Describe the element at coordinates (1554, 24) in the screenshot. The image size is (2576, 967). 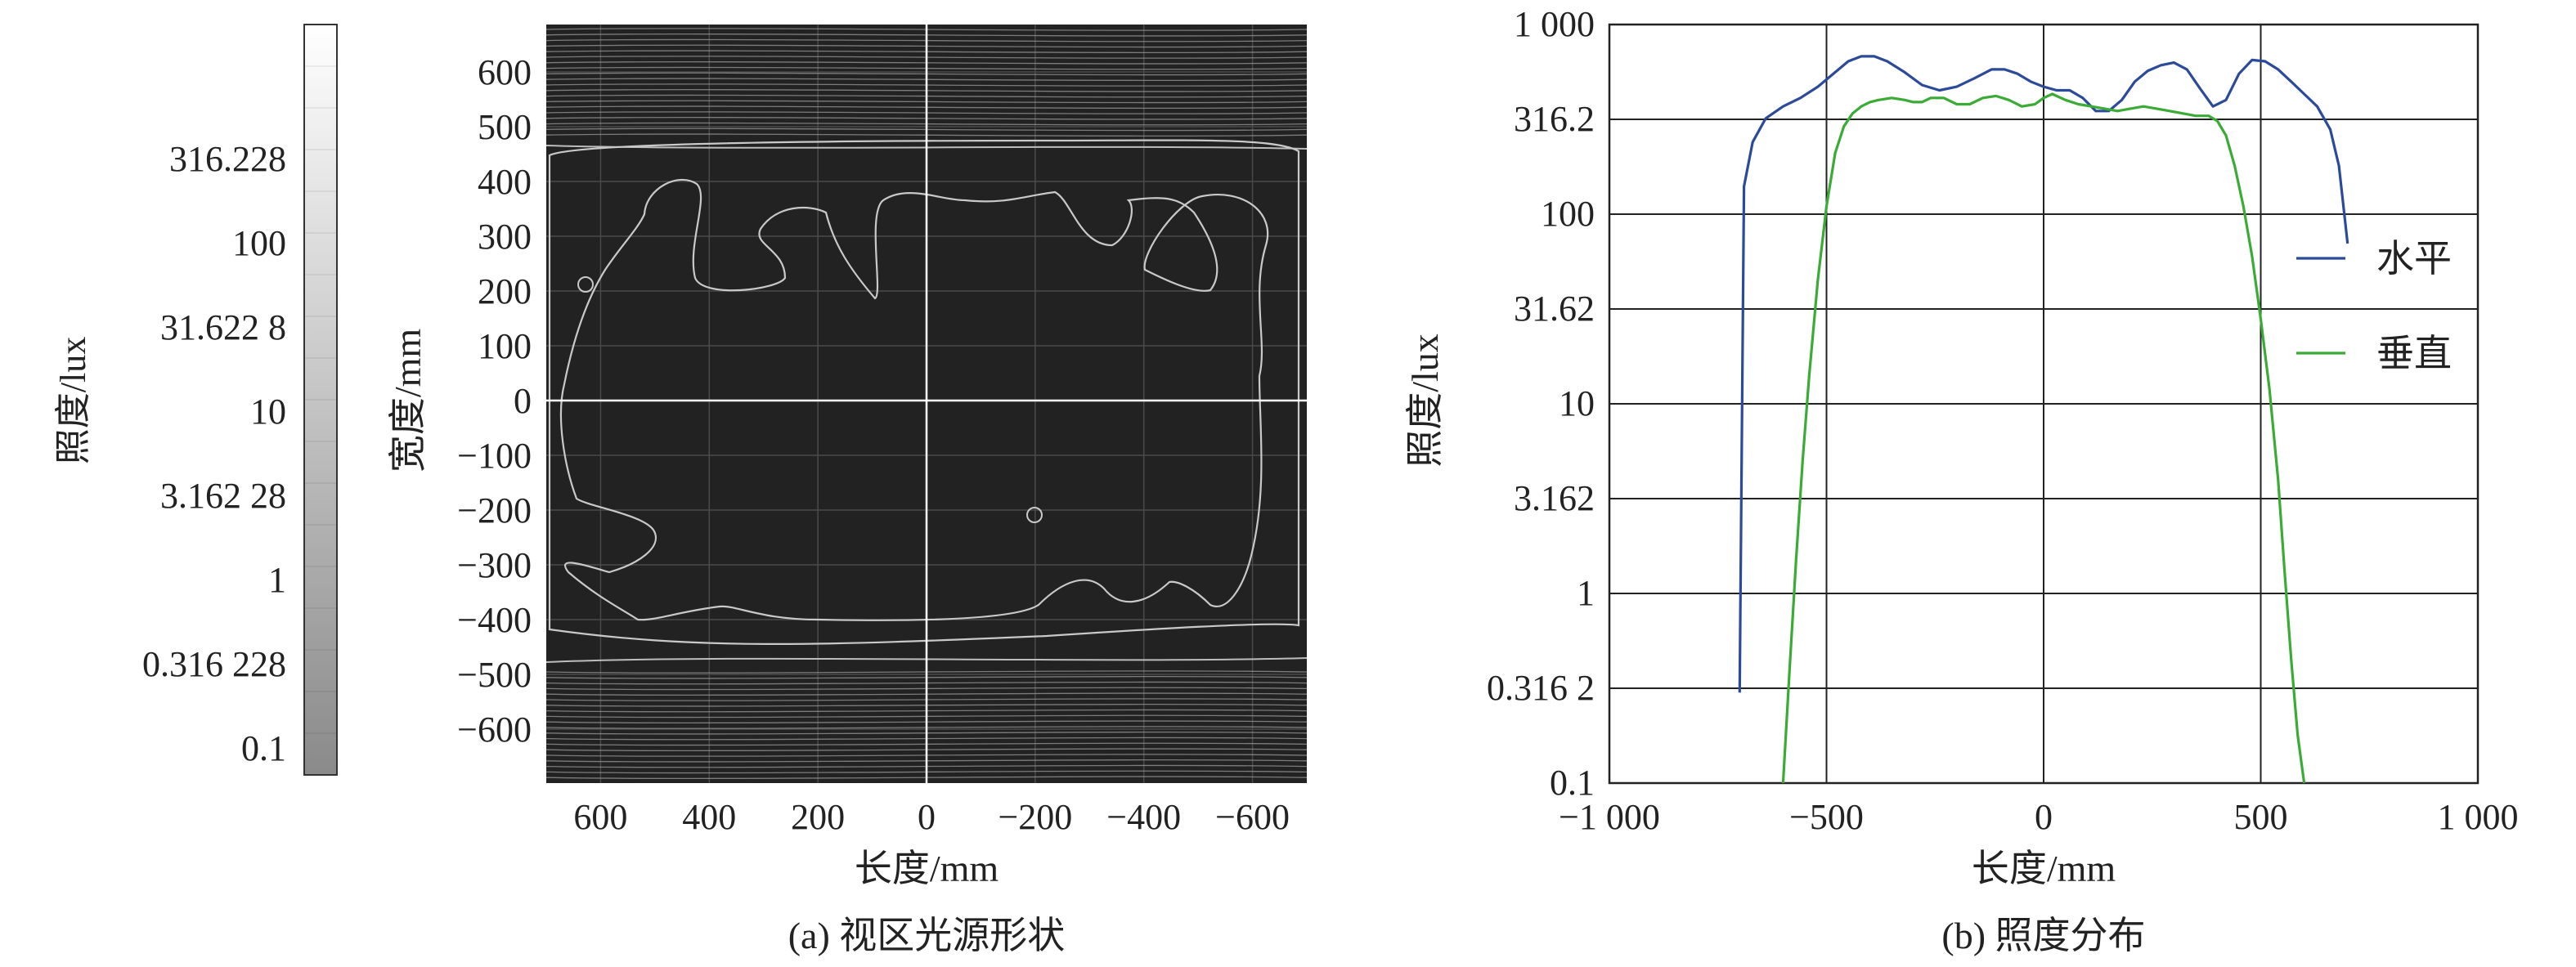
I see `panel-b-y-tick-label: 1 000` at that location.